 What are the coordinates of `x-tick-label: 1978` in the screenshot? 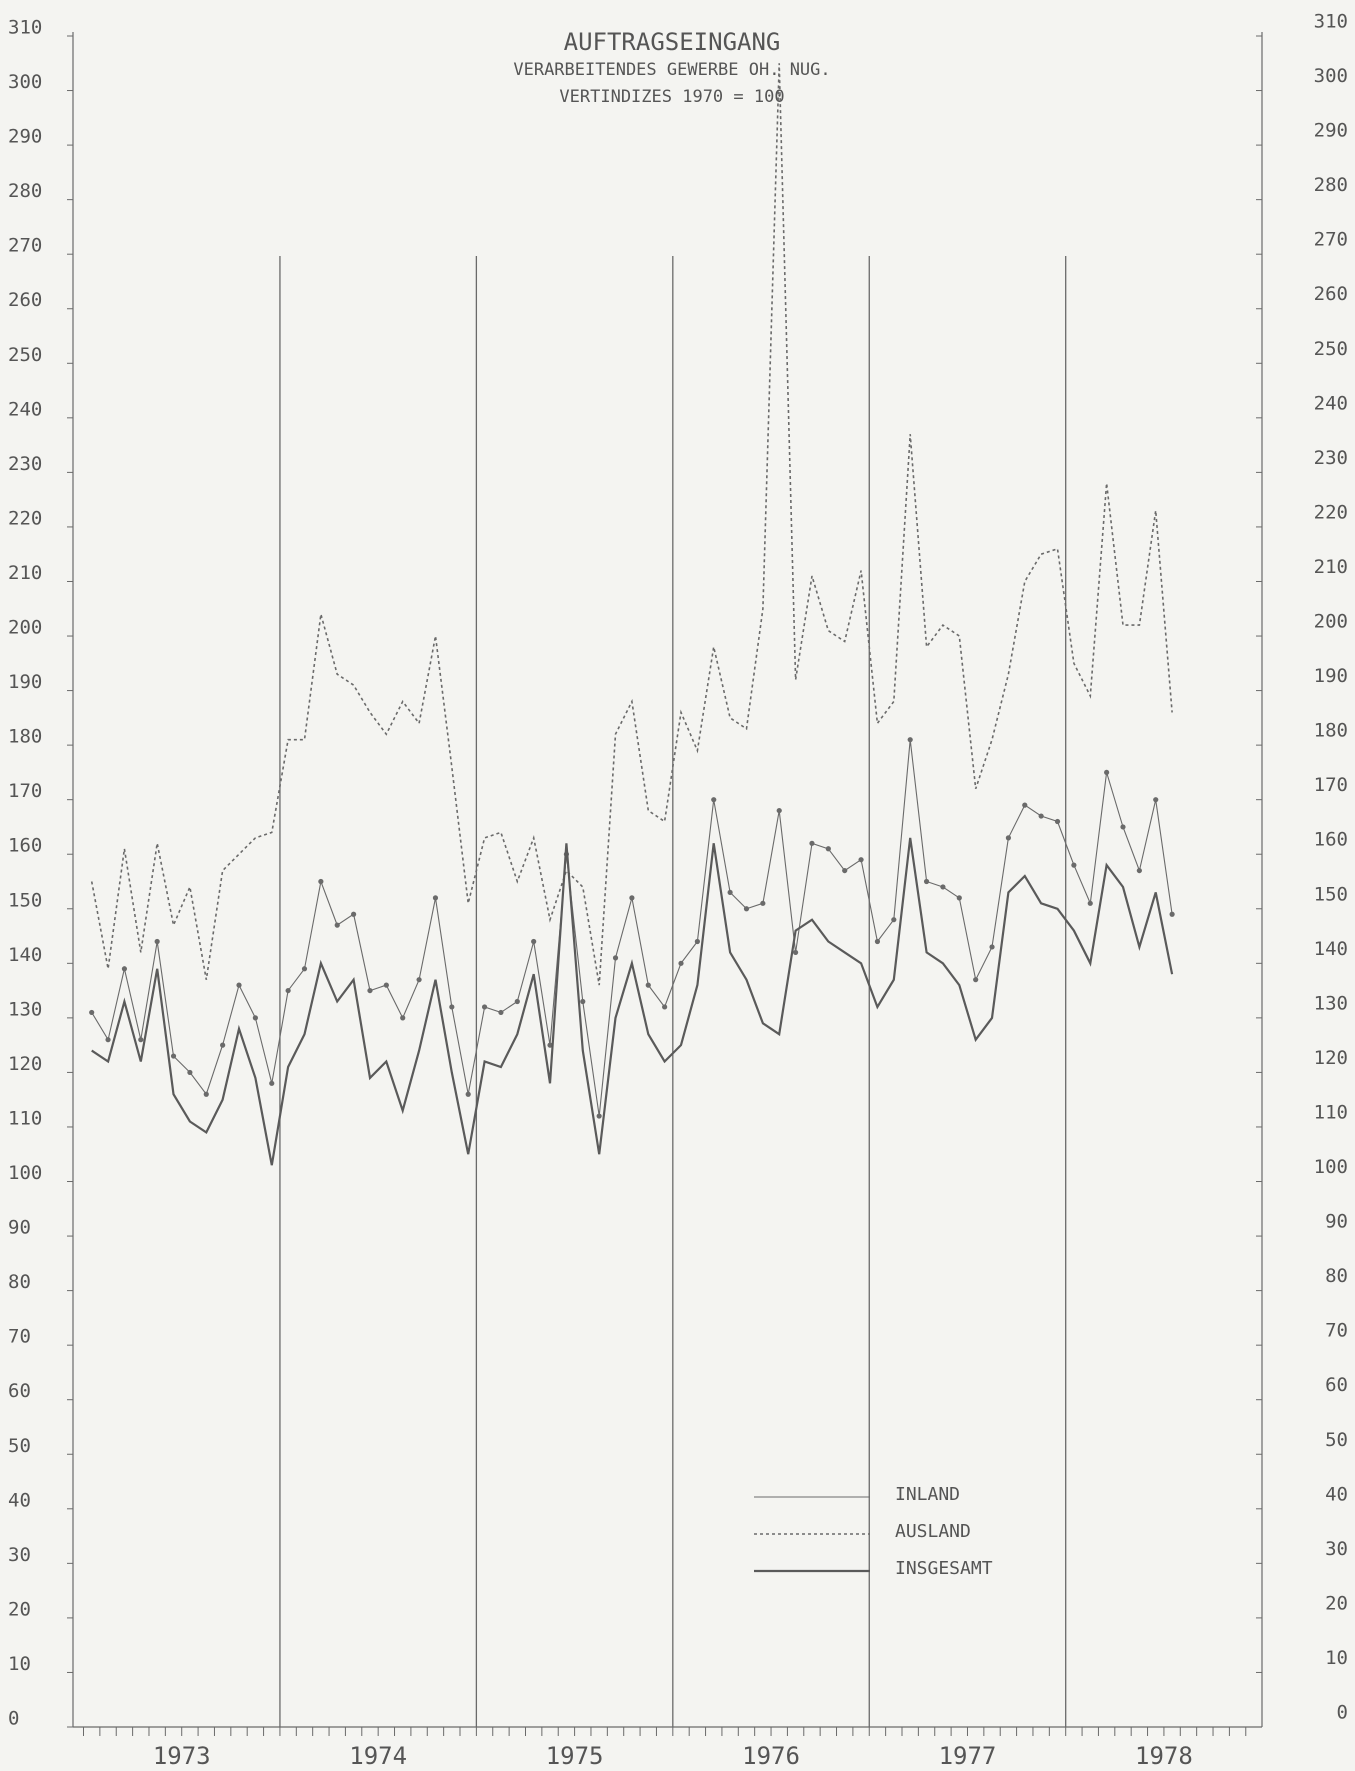 It's located at (1164, 1756).